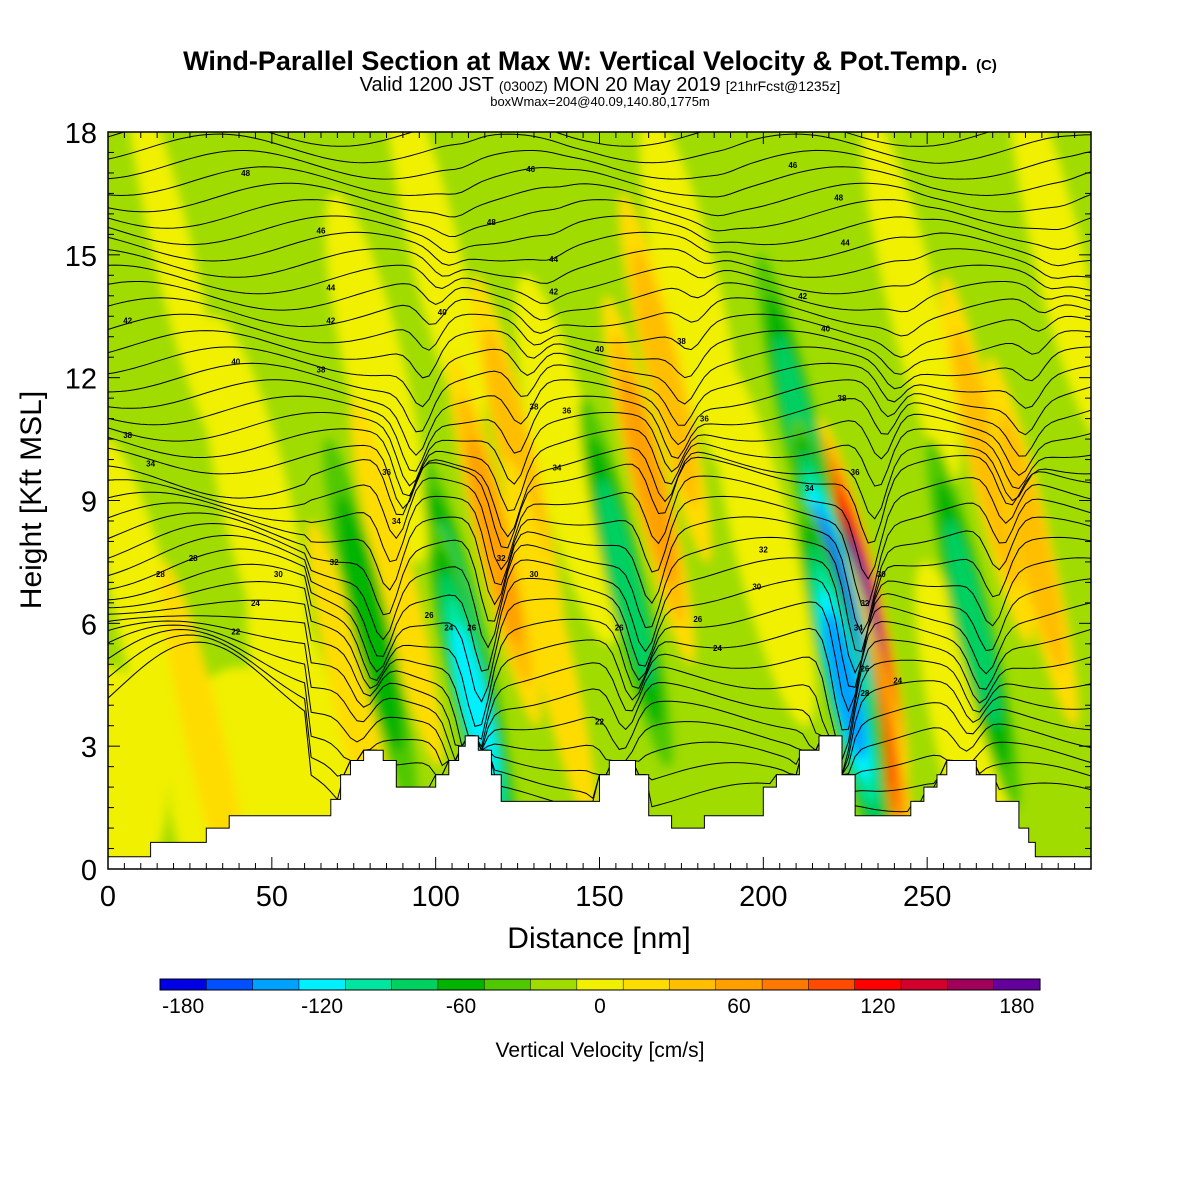 The image size is (1200, 1200). Describe the element at coordinates (89, 871) in the screenshot. I see `y-tick-label: 0` at that location.